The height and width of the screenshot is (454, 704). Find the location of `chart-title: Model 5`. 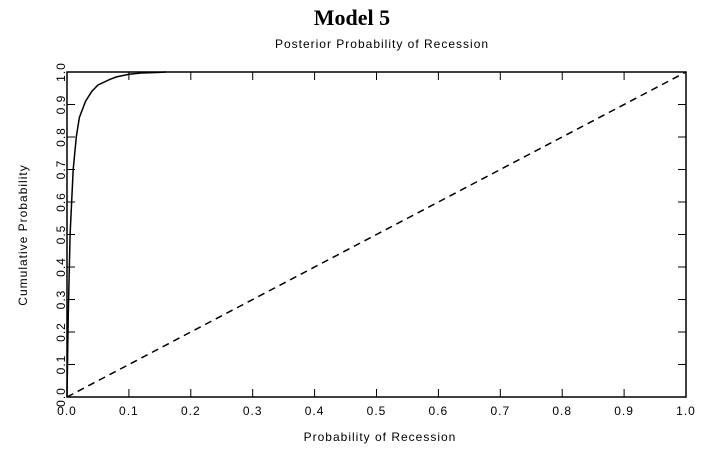

chart-title: Model 5 is located at coordinates (352, 17).